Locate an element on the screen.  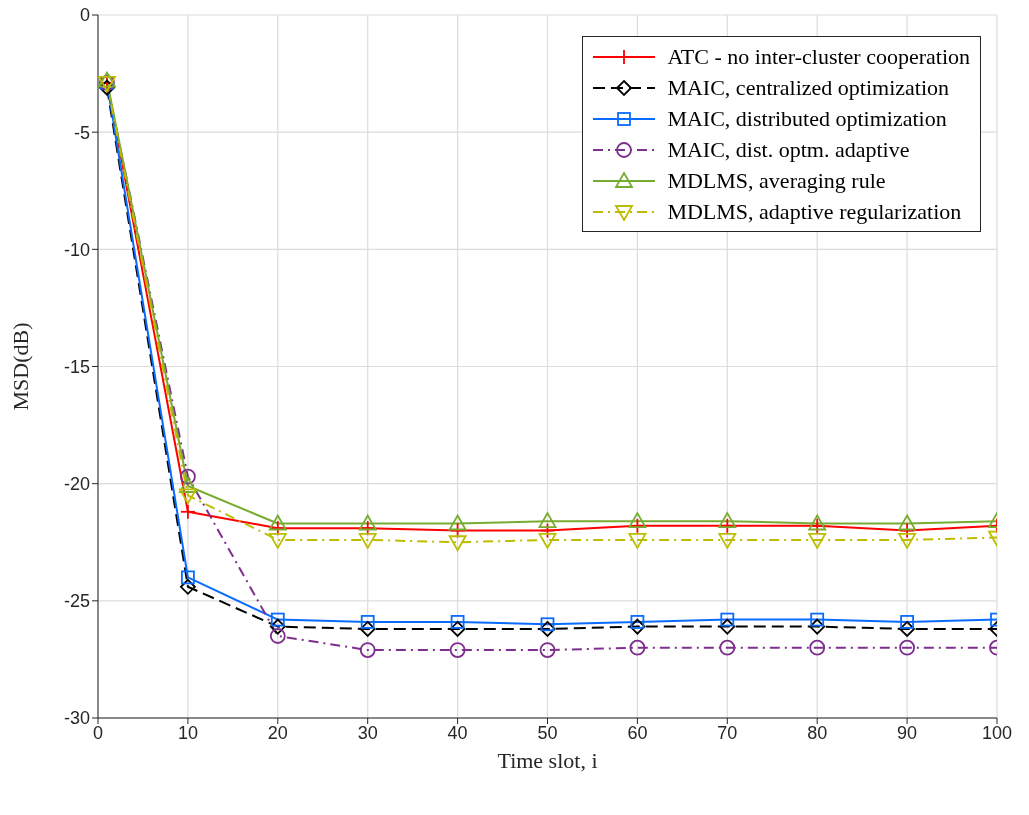
y-tick-label: -15 is located at coordinates (76, 366).